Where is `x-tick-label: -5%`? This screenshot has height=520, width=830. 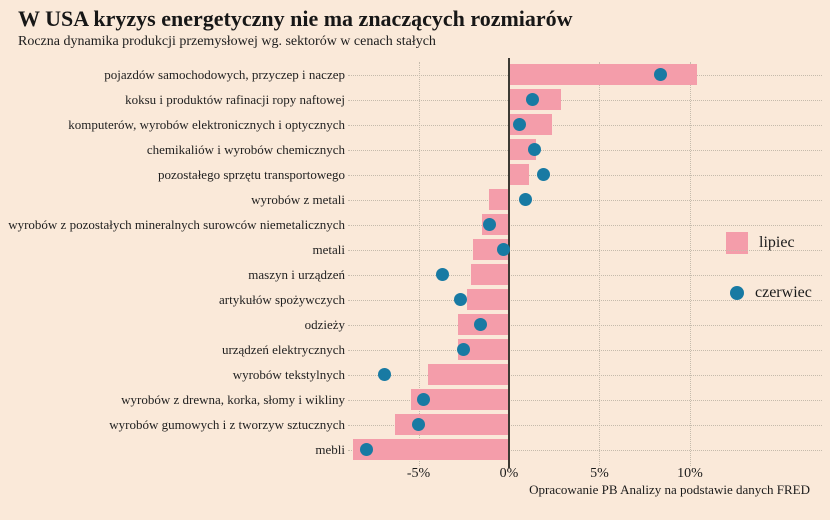 x-tick-label: -5% is located at coordinates (418, 473).